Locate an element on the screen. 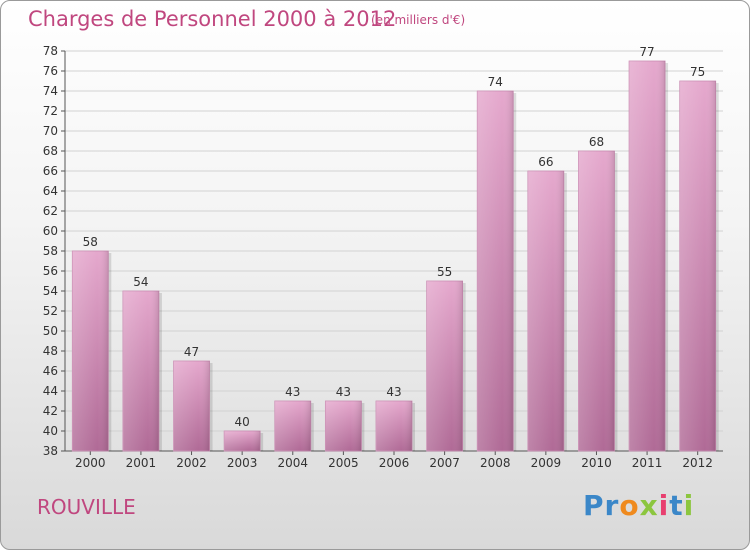  x-tick-label: 2010 is located at coordinates (596, 463).